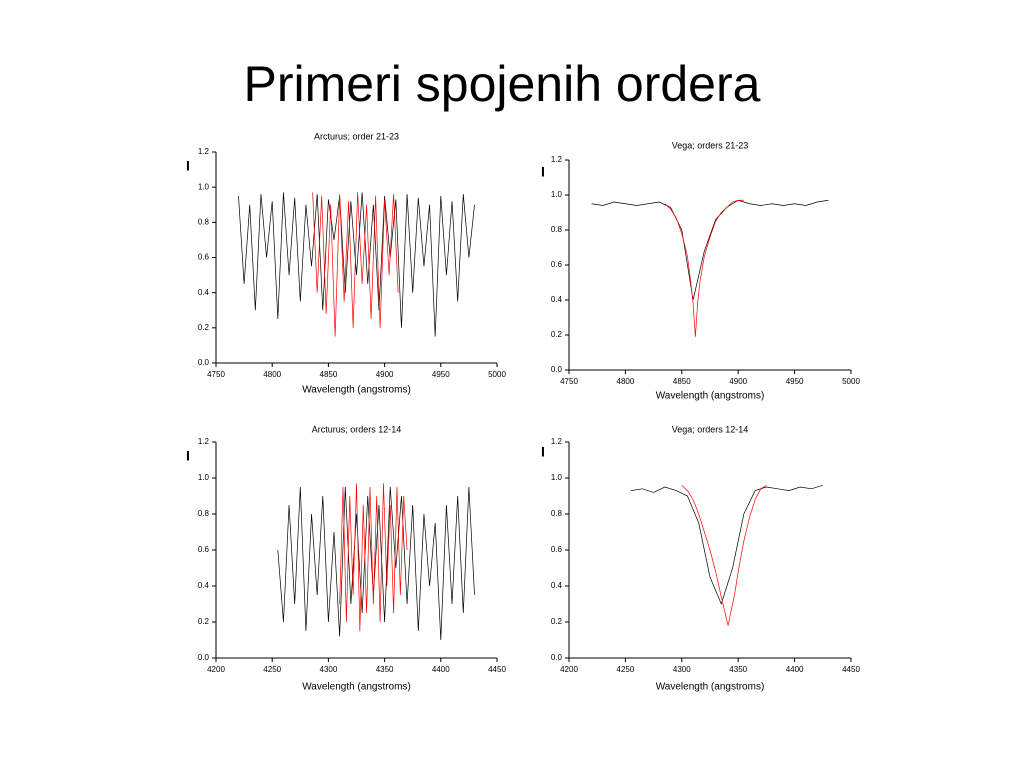  I want to click on slide-title: Primeri spojenih ordera, so click(502, 84).